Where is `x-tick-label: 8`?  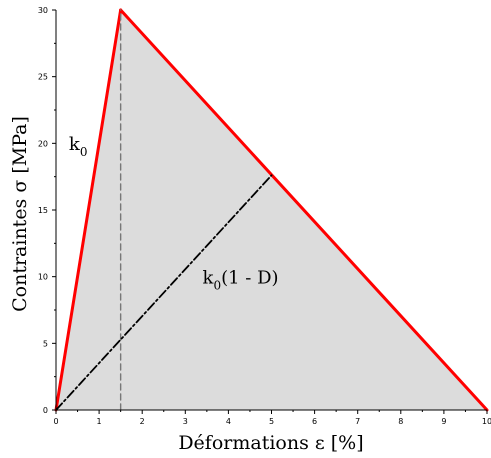
x-tick-label: 8 is located at coordinates (400, 421).